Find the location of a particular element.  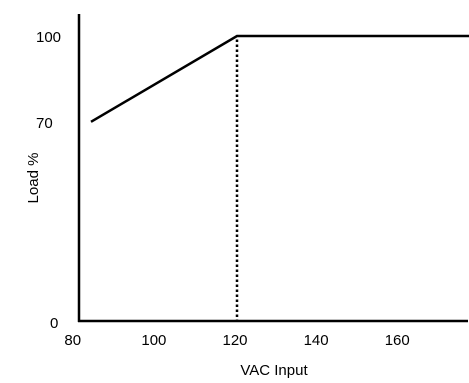

y-tick-label: 0 is located at coordinates (54, 323).